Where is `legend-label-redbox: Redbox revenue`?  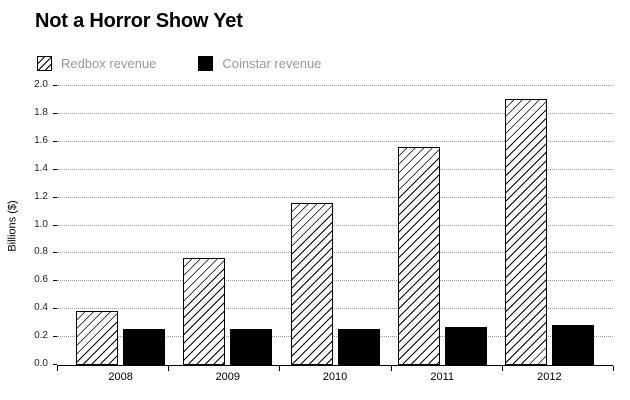
legend-label-redbox: Redbox revenue is located at coordinates (109, 63).